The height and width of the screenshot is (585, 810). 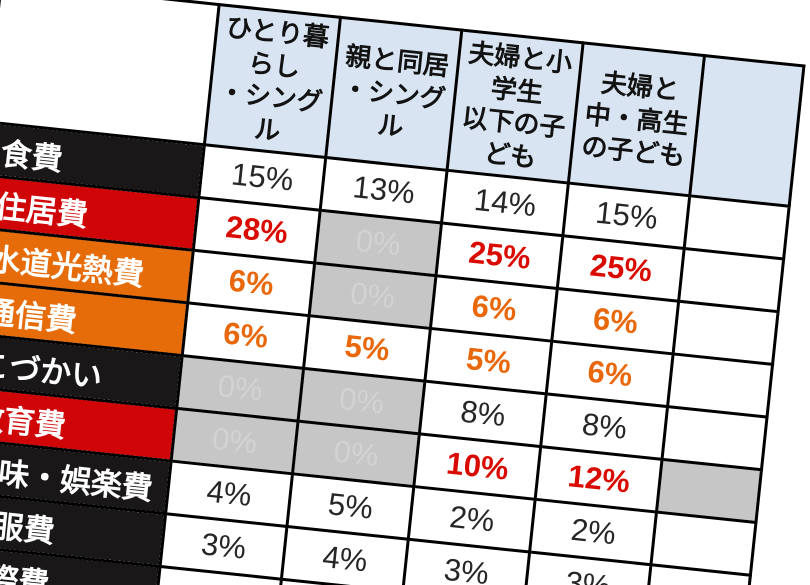 What do you see at coordinates (272, 81) in the screenshot?
I see `column-header-1: ひとり暮らし ・シングル` at bounding box center [272, 81].